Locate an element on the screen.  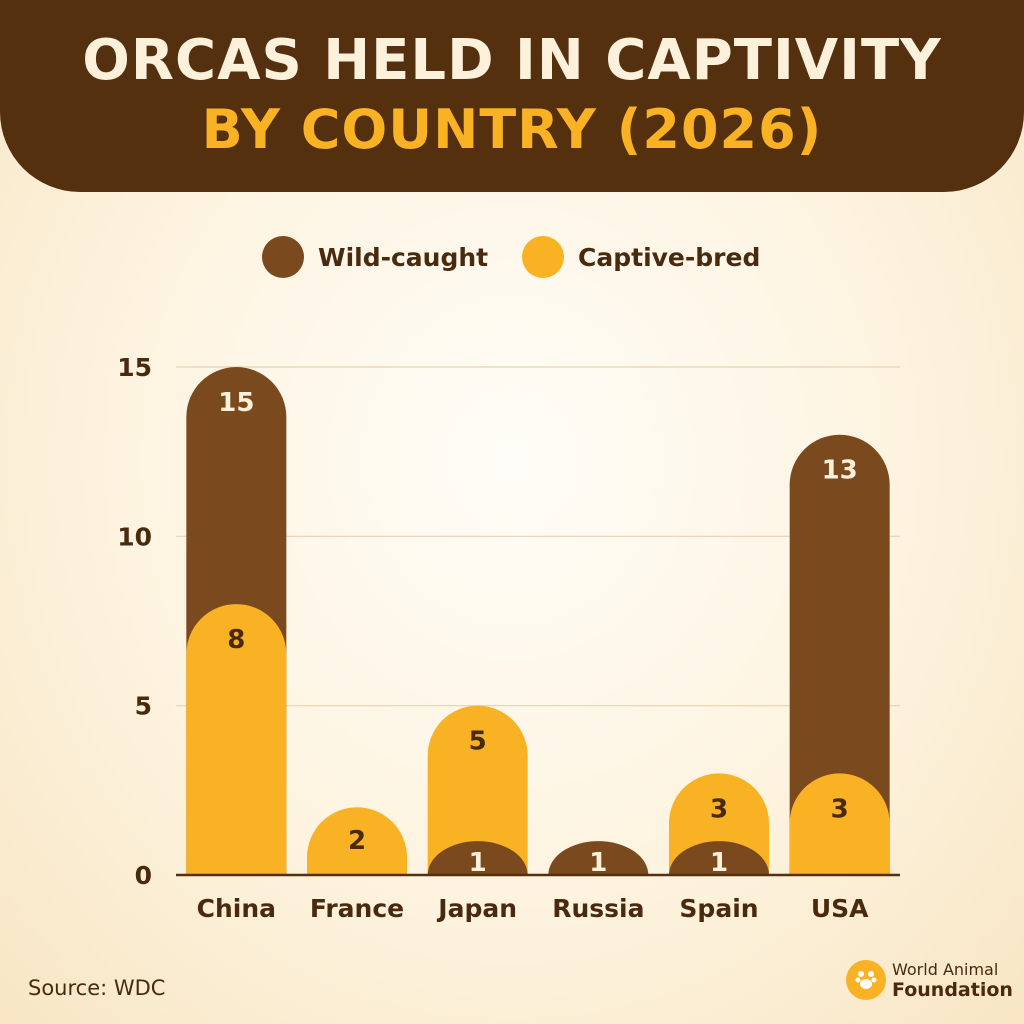
legend-item-captive-bred: Captive-bred is located at coordinates (641, 257).